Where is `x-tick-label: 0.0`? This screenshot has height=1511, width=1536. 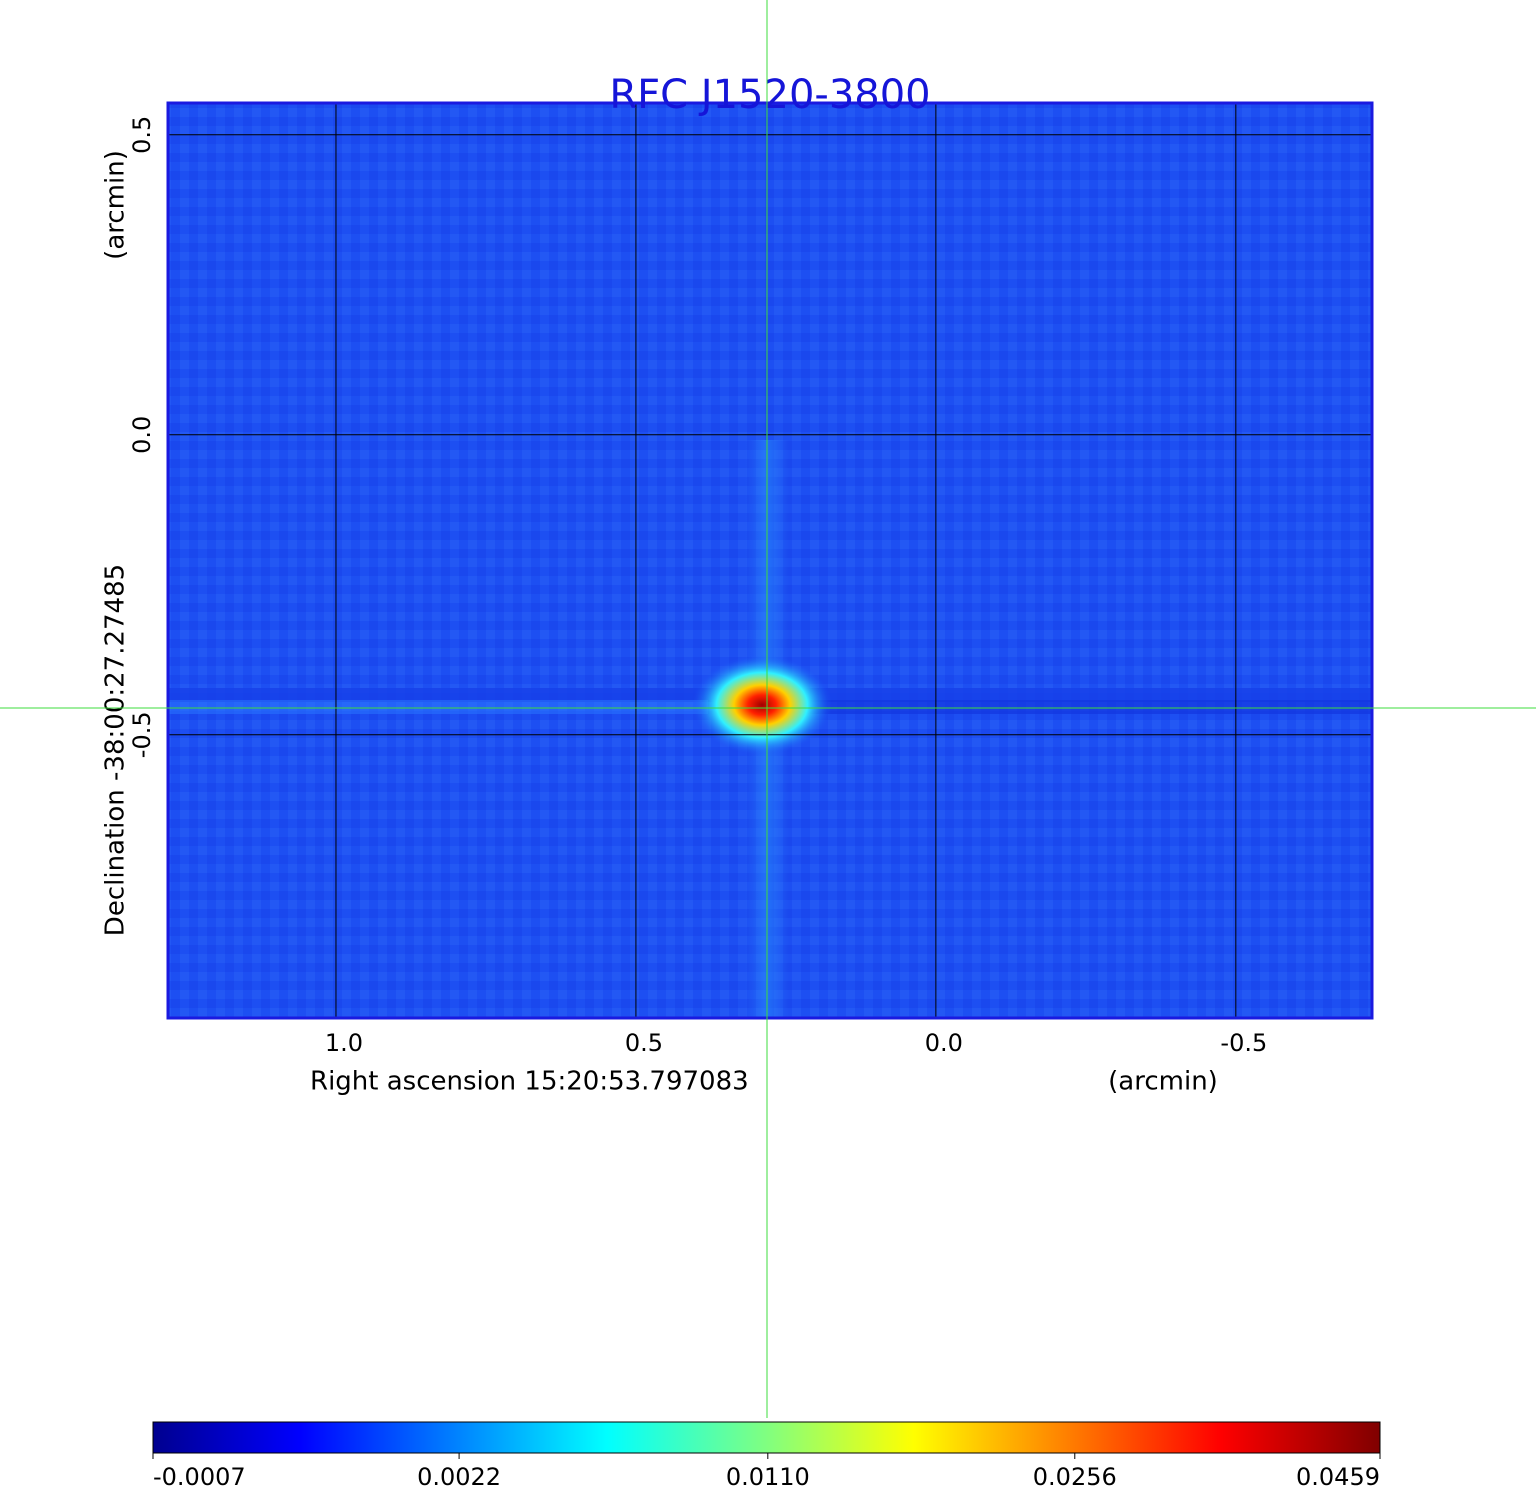
x-tick-label: 0.0 is located at coordinates (944, 1043).